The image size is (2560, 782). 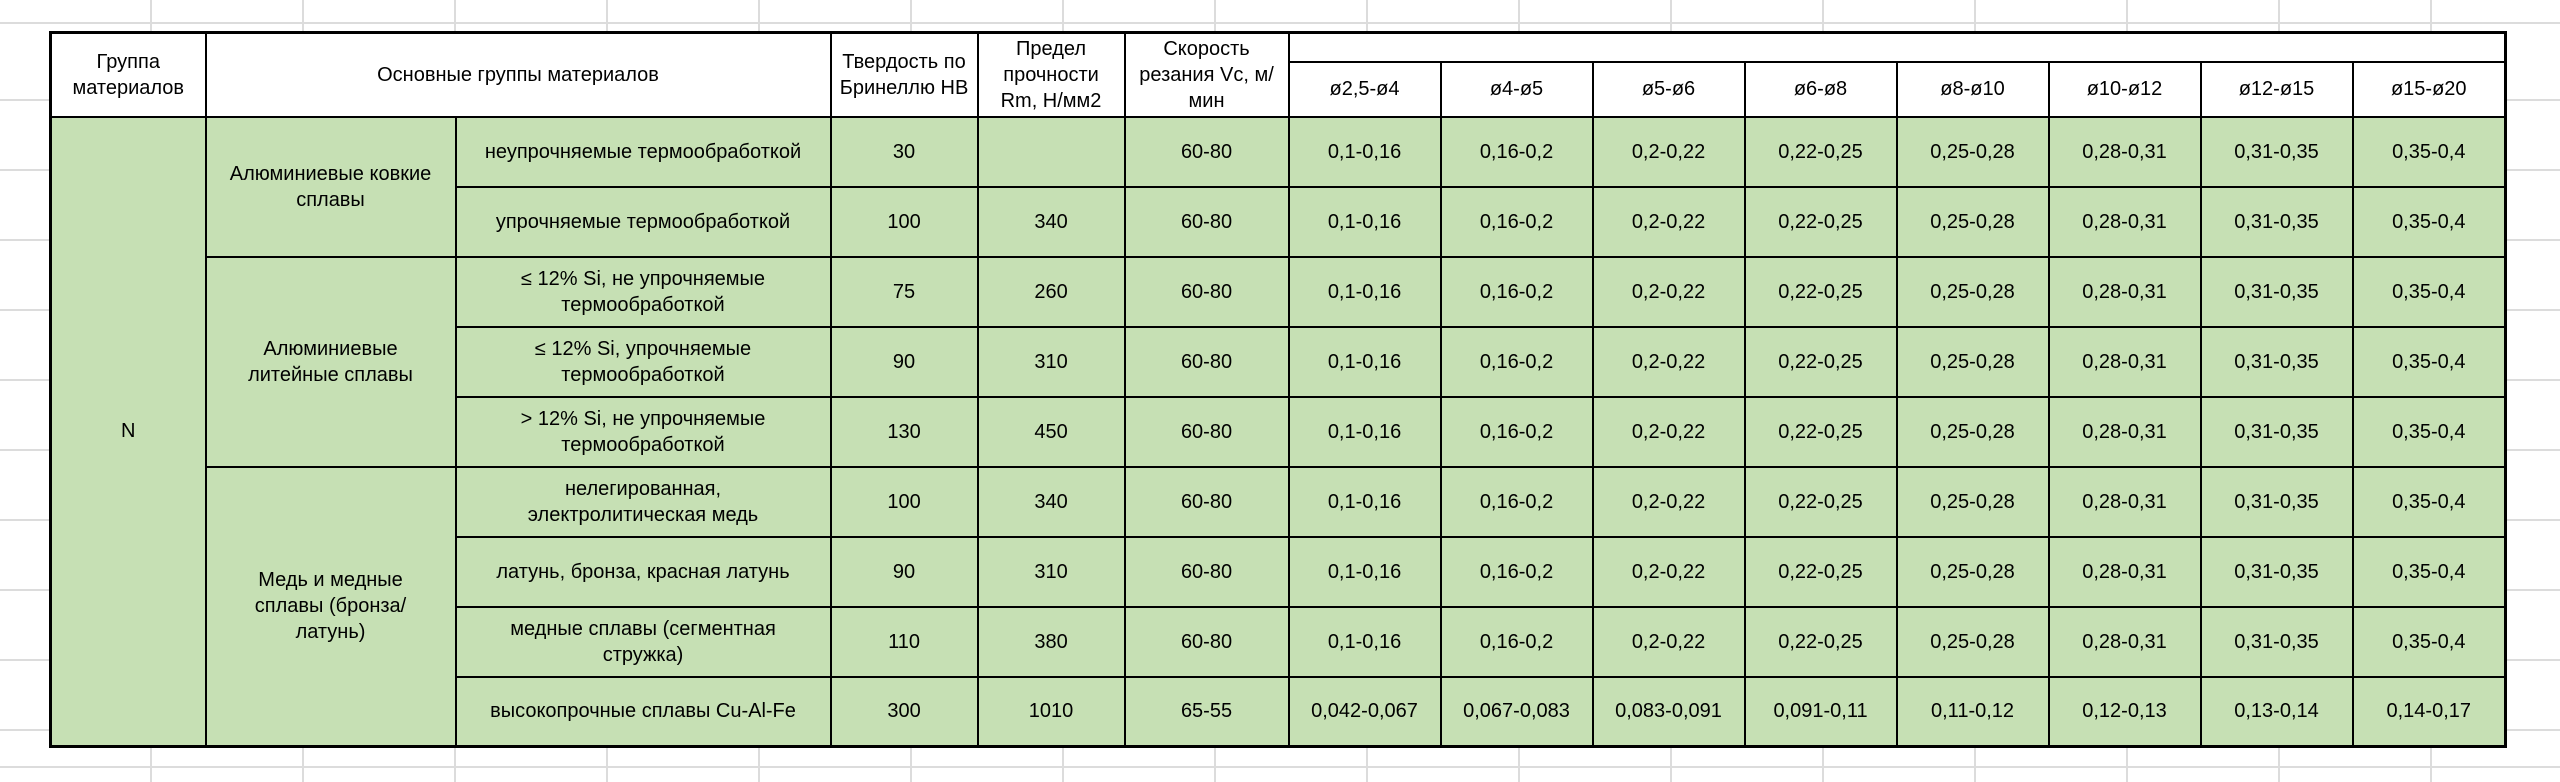 What do you see at coordinates (1364, 89) in the screenshot?
I see `header-diameter-0: ø2,5-ø4` at bounding box center [1364, 89].